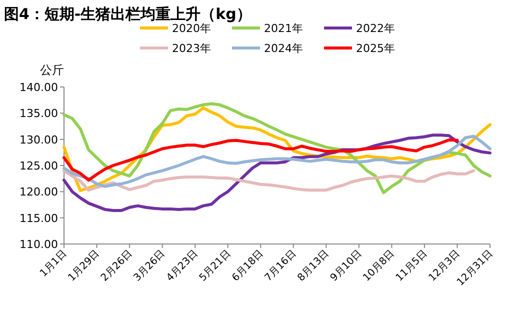 The image size is (512, 329). Describe the element at coordinates (191, 48) in the screenshot. I see `legend-label: 2023年` at that location.